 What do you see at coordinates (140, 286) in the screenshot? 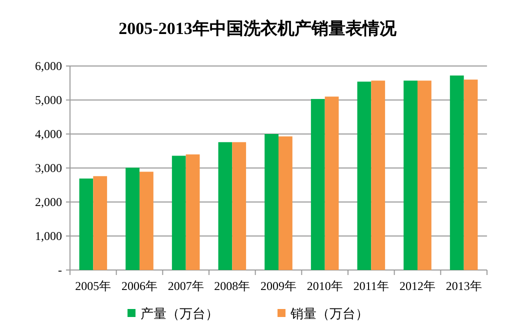
I see `x-tick-label: 2006年` at bounding box center [140, 286].